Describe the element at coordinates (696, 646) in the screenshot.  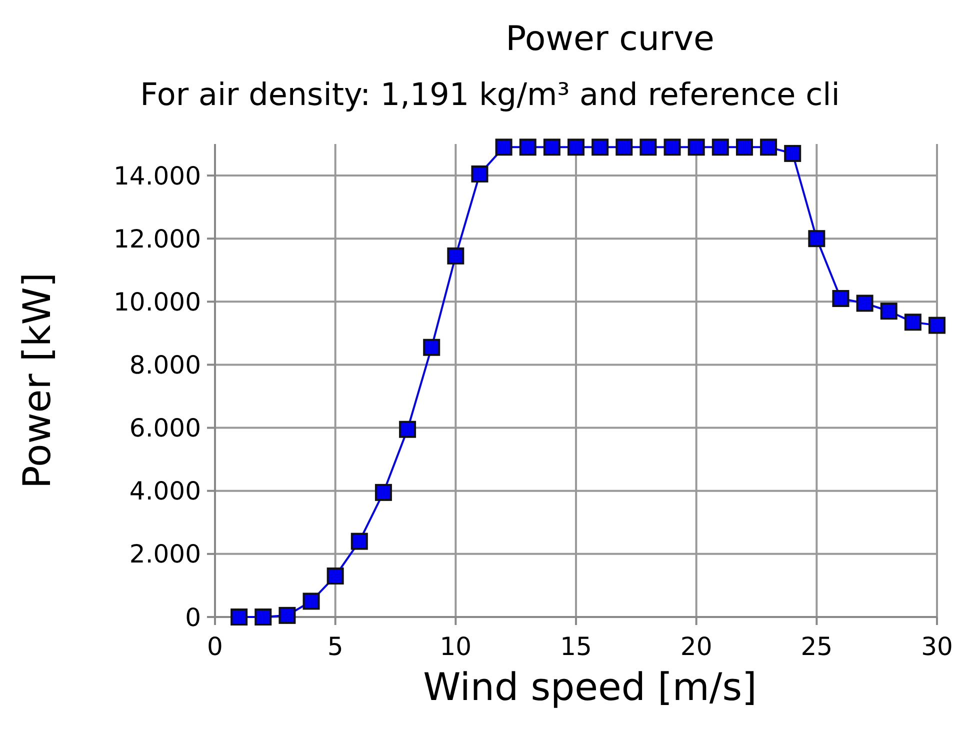
I see `x-tick-label: 20` at that location.